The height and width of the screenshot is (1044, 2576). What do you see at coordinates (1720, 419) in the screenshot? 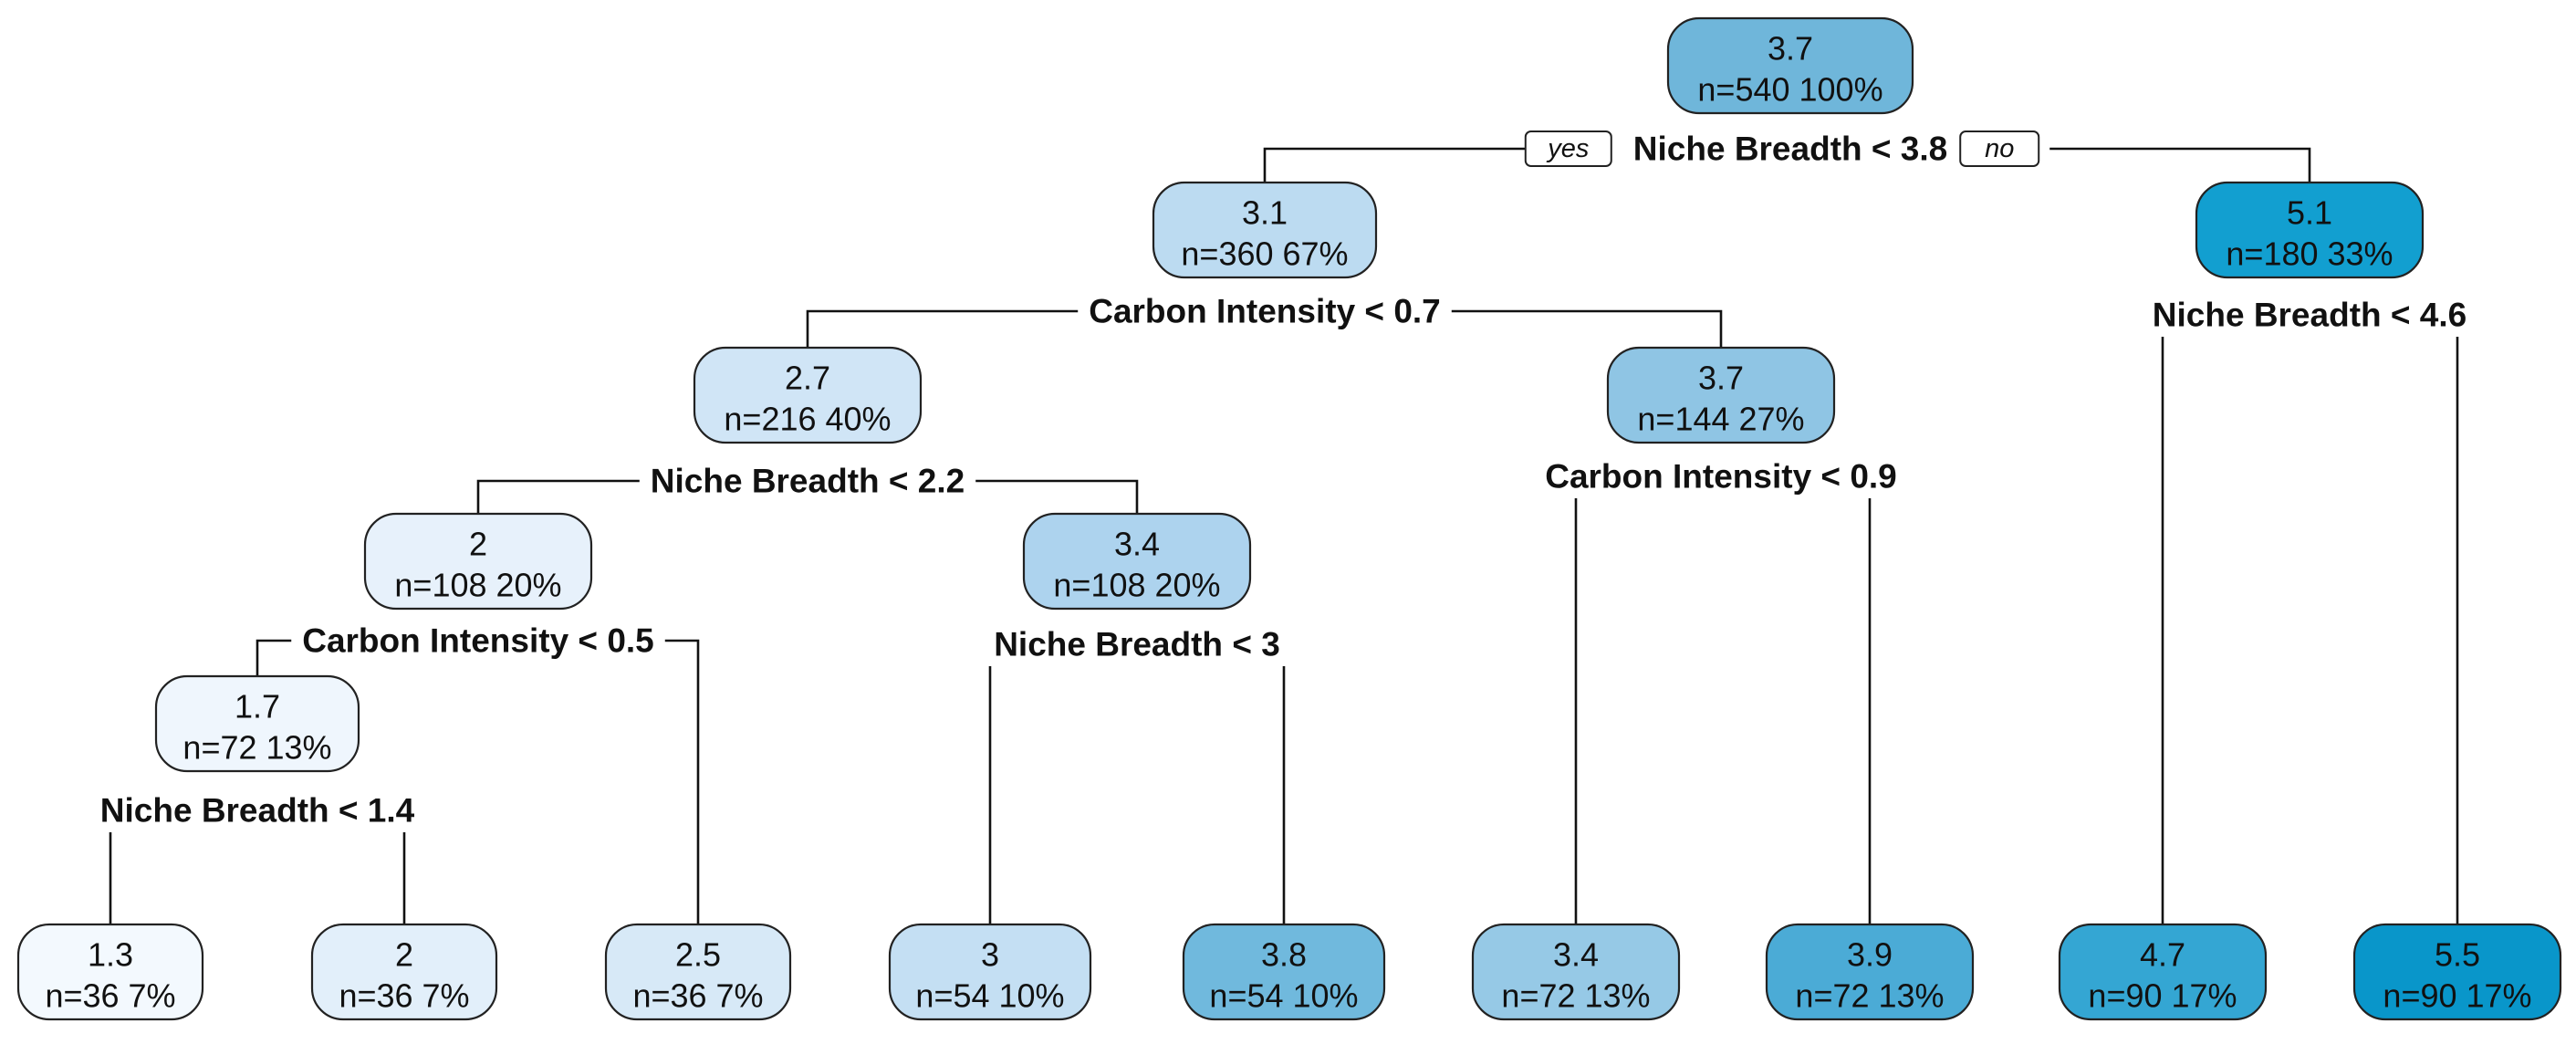
I see `node-count: n=144 27%` at bounding box center [1720, 419].